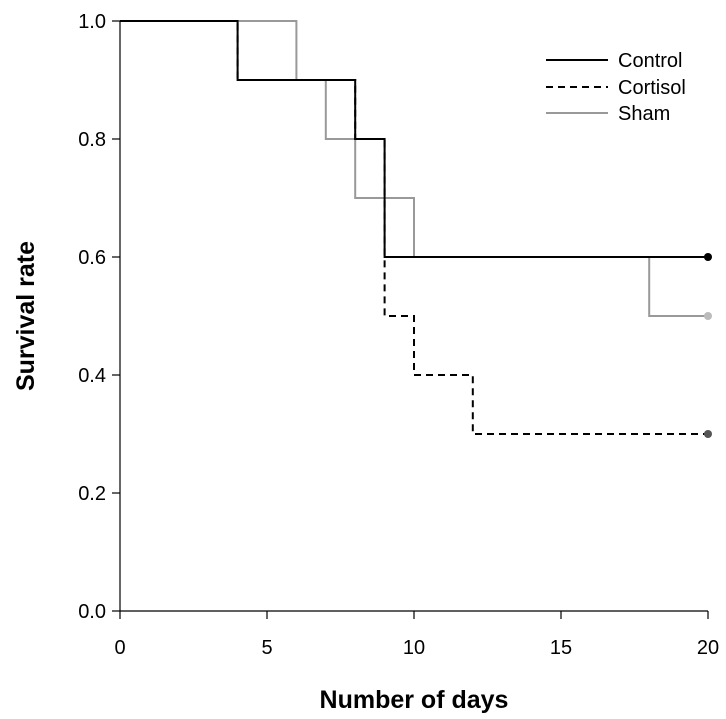 This screenshot has height=719, width=726. Describe the element at coordinates (266, 648) in the screenshot. I see `x-tick-label: 5` at that location.